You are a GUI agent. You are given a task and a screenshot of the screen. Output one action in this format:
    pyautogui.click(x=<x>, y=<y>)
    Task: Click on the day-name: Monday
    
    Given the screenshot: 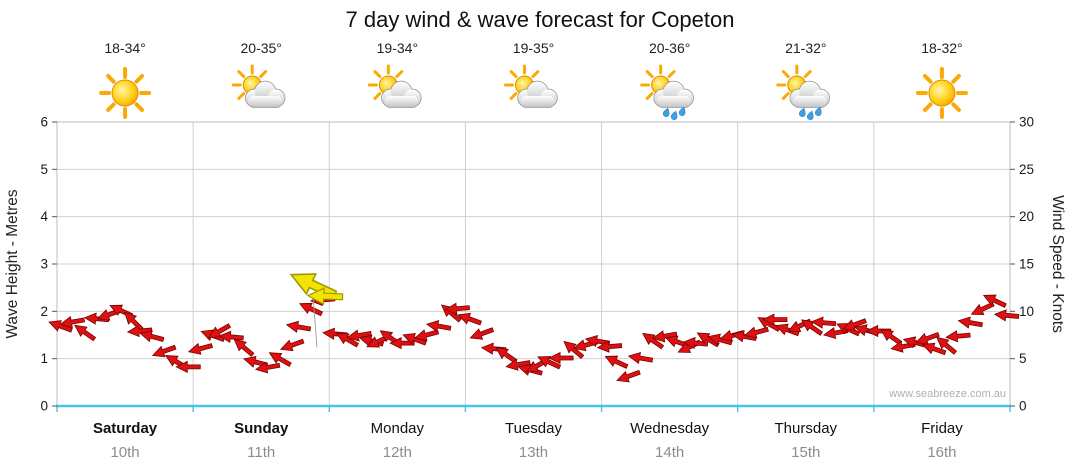 What is the action you would take?
    pyautogui.click(x=397, y=428)
    